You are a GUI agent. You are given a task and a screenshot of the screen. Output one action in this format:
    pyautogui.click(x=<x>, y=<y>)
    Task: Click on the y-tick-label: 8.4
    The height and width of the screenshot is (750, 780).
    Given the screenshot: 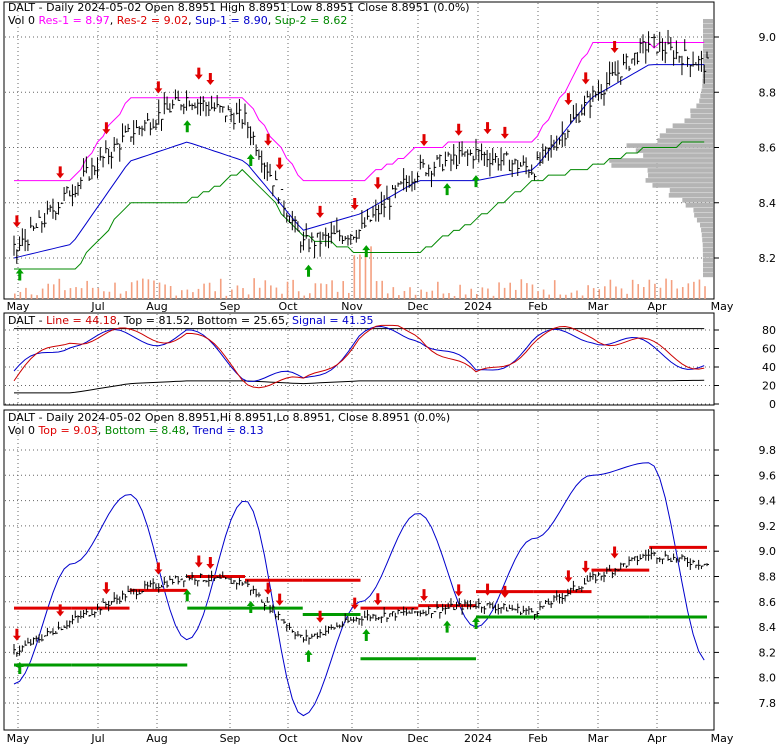 What is the action you would take?
    pyautogui.click(x=768, y=627)
    